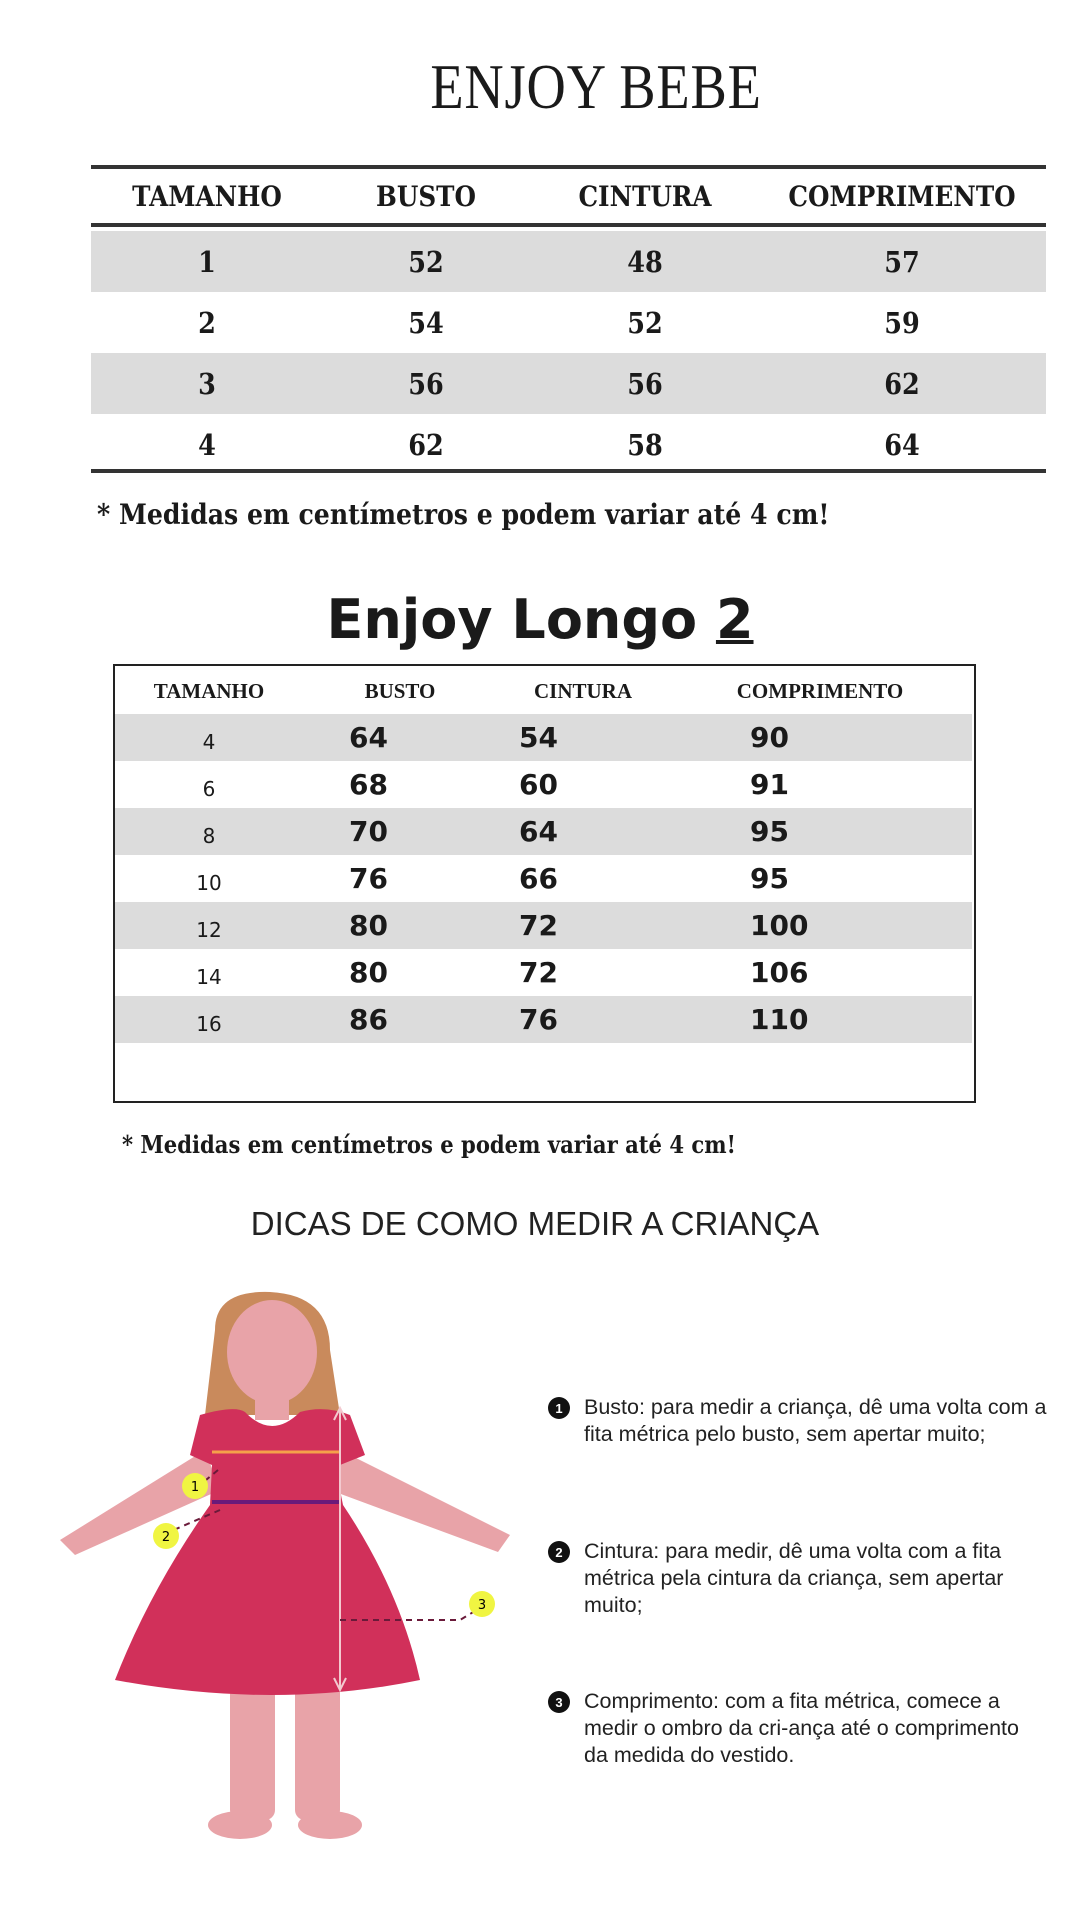 The width and height of the screenshot is (1080, 1920). Describe the element at coordinates (645, 444) in the screenshot. I see `table-cell: 58` at that location.